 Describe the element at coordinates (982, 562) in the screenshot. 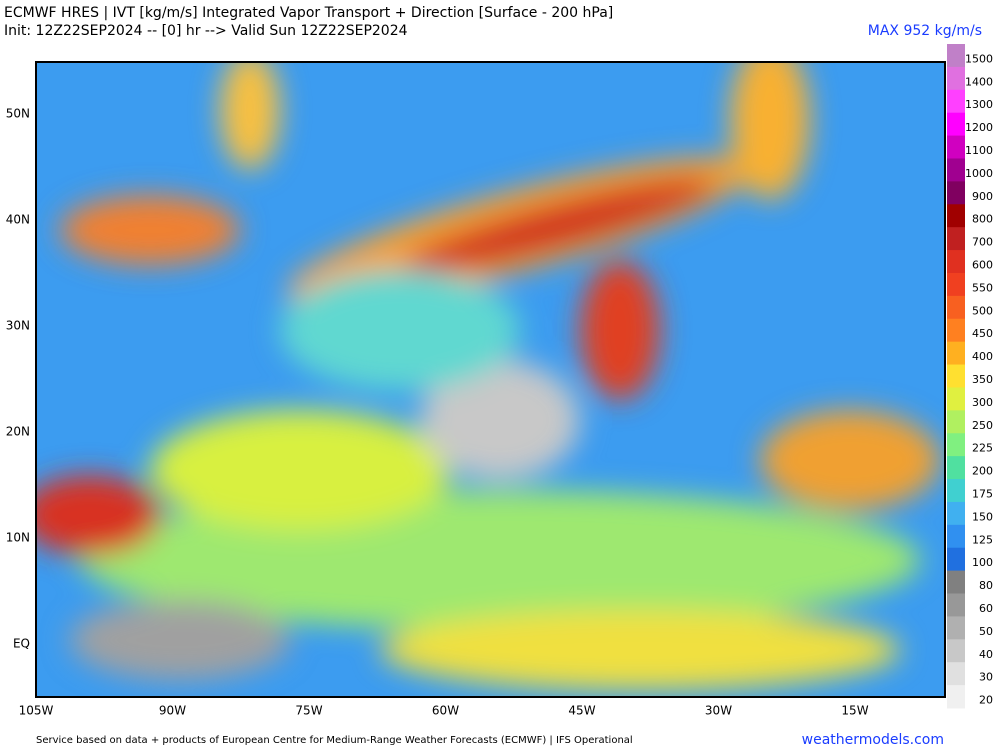

I see `colorbar-label: 100` at that location.